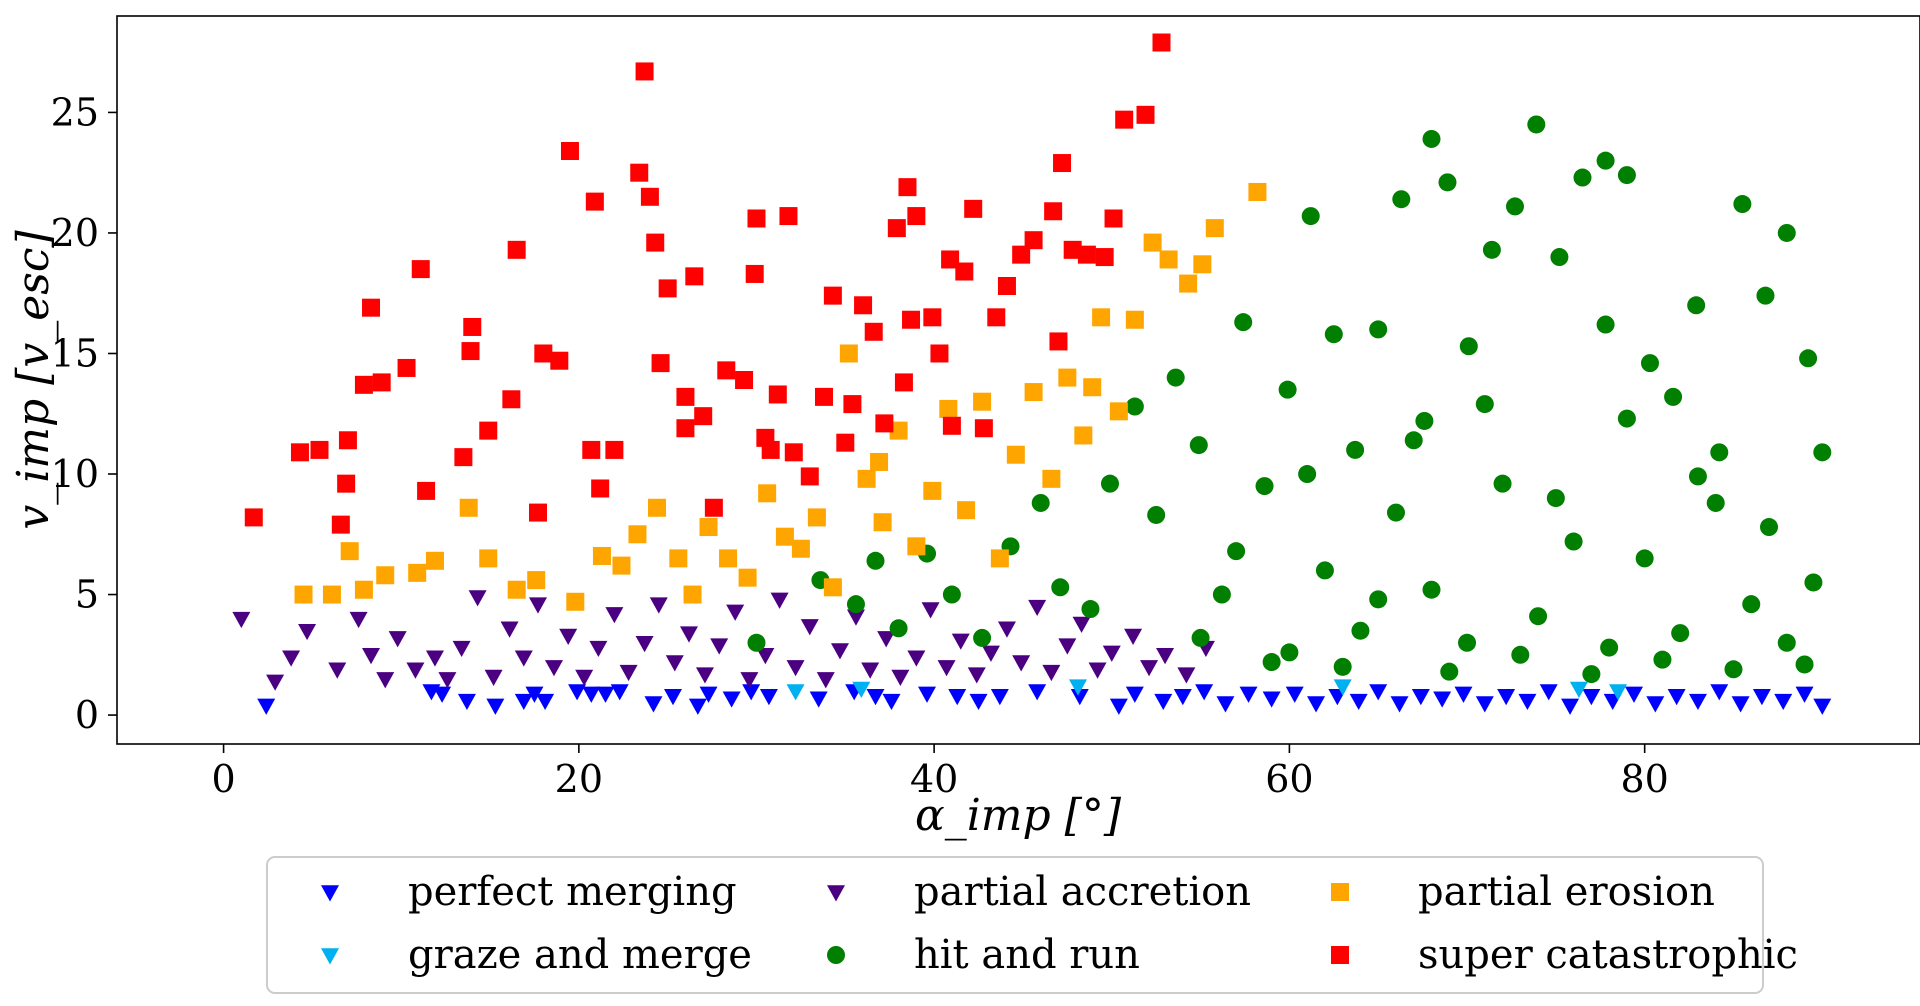 The width and height of the screenshot is (1920, 1006). Describe the element at coordinates (1289, 779) in the screenshot. I see `x-tick-label: 60` at that location.